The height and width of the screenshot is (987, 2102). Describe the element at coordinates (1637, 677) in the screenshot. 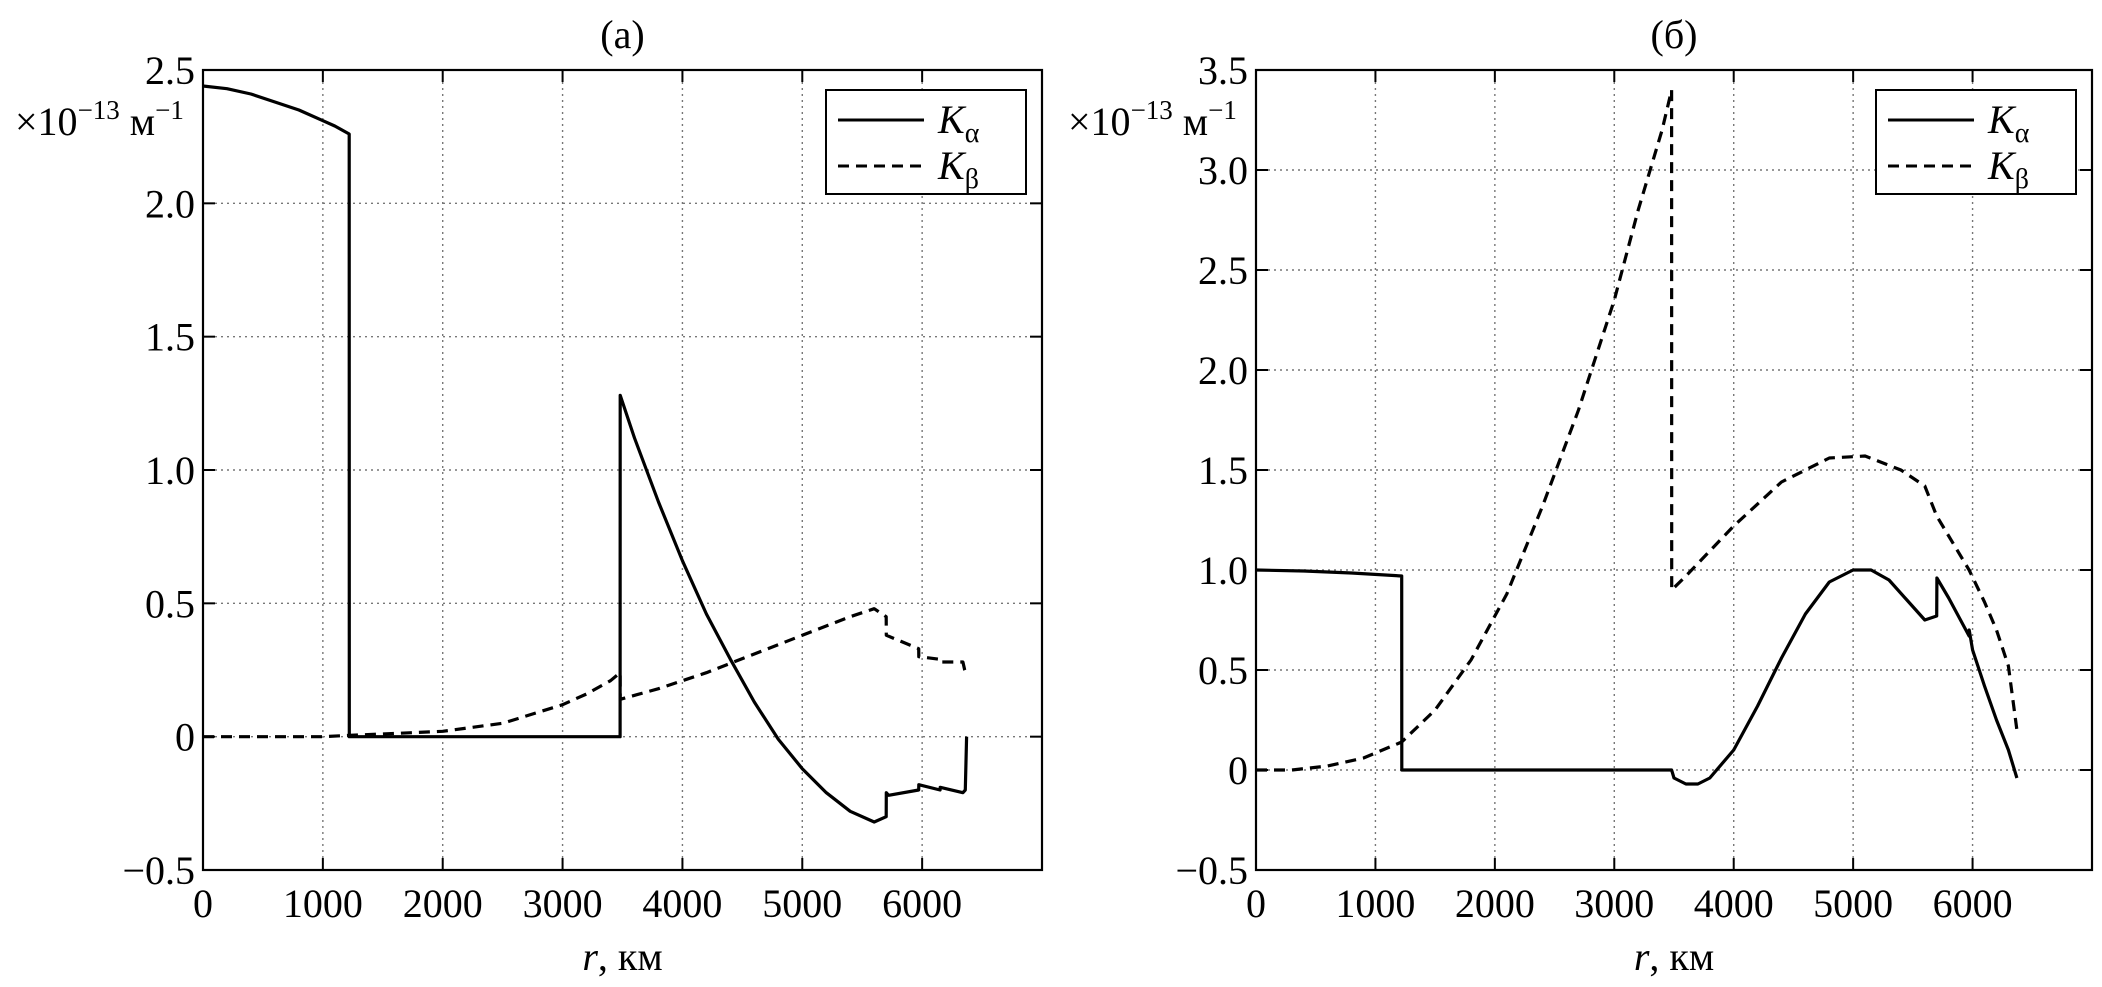

I see `series-line-k-alpha` at that location.